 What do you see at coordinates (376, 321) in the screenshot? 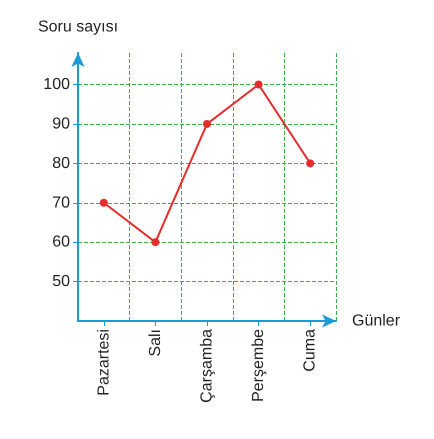
I see `x-axis-title: Günler` at bounding box center [376, 321].